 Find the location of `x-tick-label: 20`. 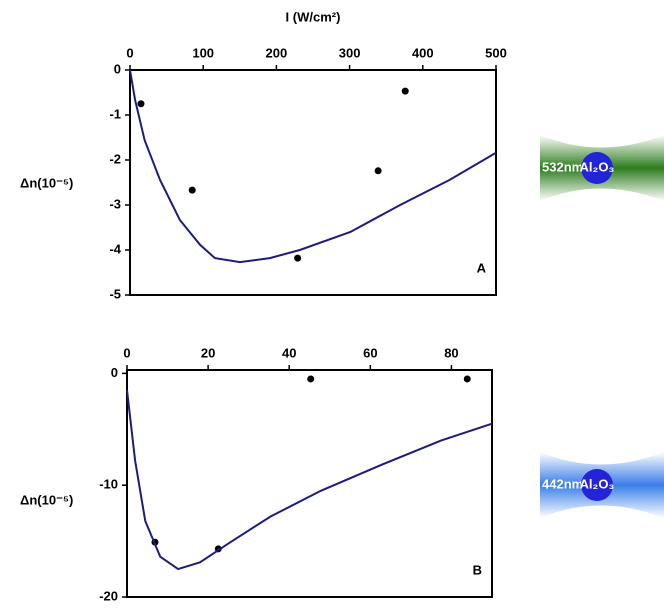

x-tick-label: 20 is located at coordinates (208, 352).